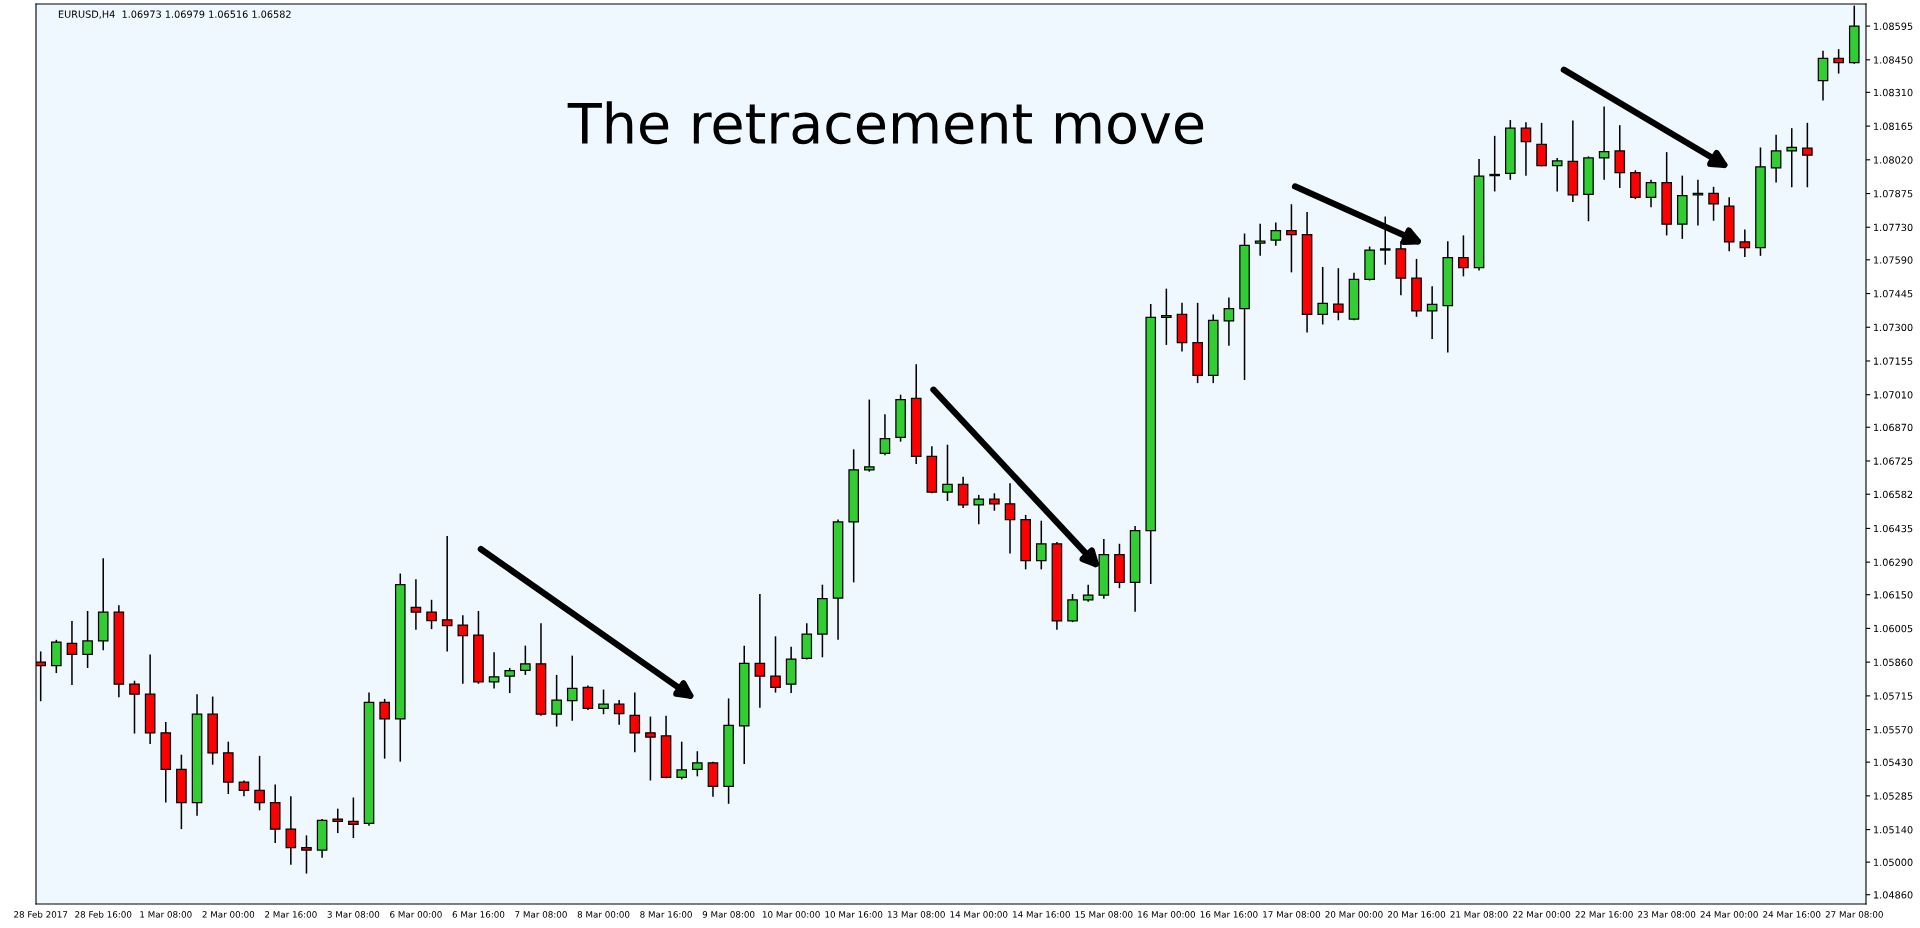 This screenshot has height=928, width=1920. Describe the element at coordinates (291, 914) in the screenshot. I see `x-tick-label: 2 Mar 16:00` at that location.